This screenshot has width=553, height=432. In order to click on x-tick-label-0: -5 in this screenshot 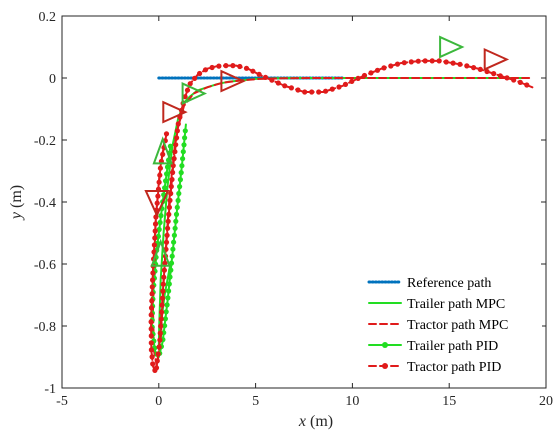, I will do `click(62, 401)`.